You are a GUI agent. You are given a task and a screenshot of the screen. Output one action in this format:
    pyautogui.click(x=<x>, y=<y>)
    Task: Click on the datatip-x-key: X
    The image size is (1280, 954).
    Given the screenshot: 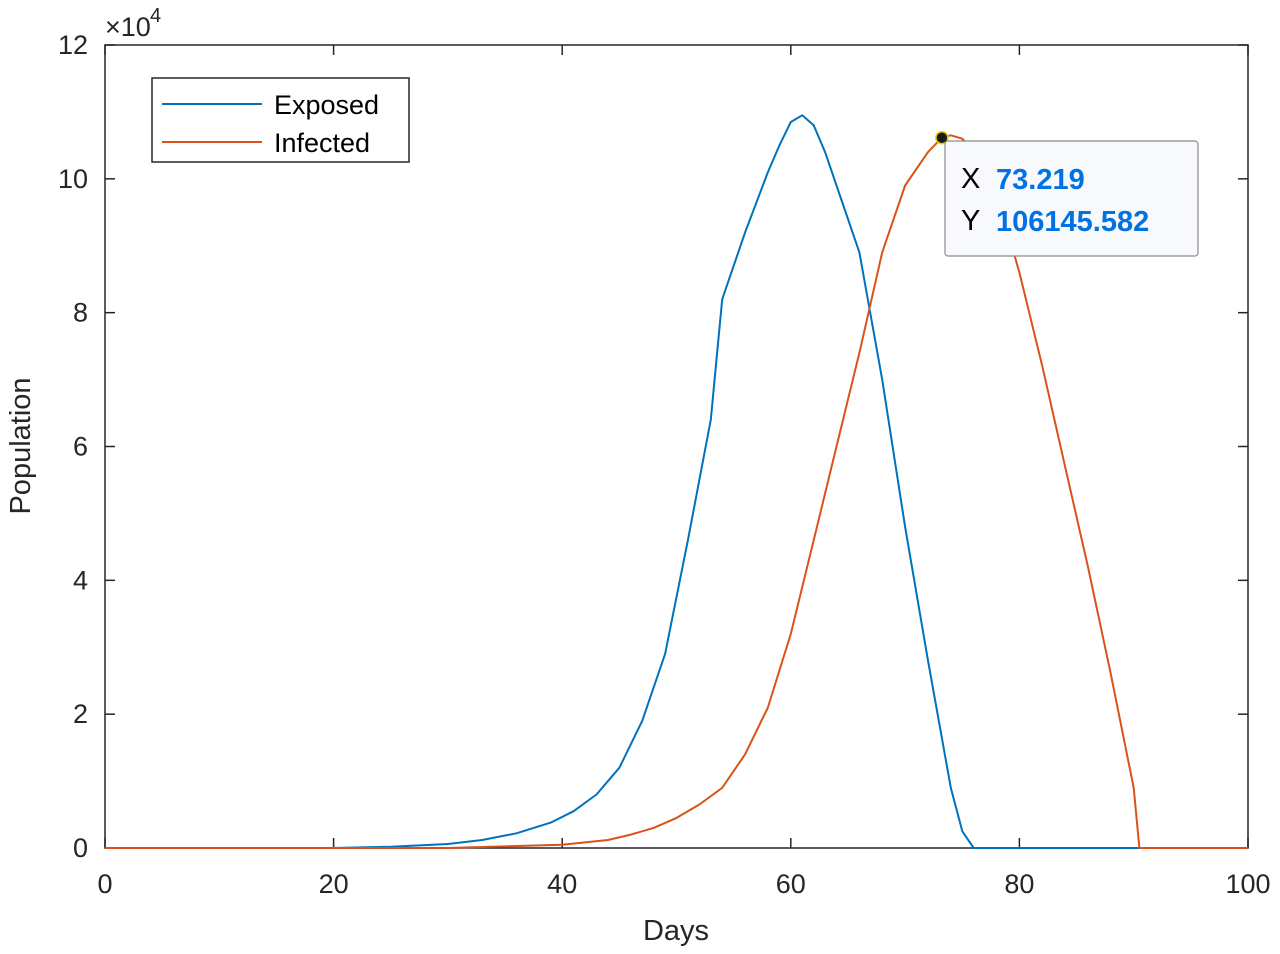 What is the action you would take?
    pyautogui.click(x=970, y=179)
    